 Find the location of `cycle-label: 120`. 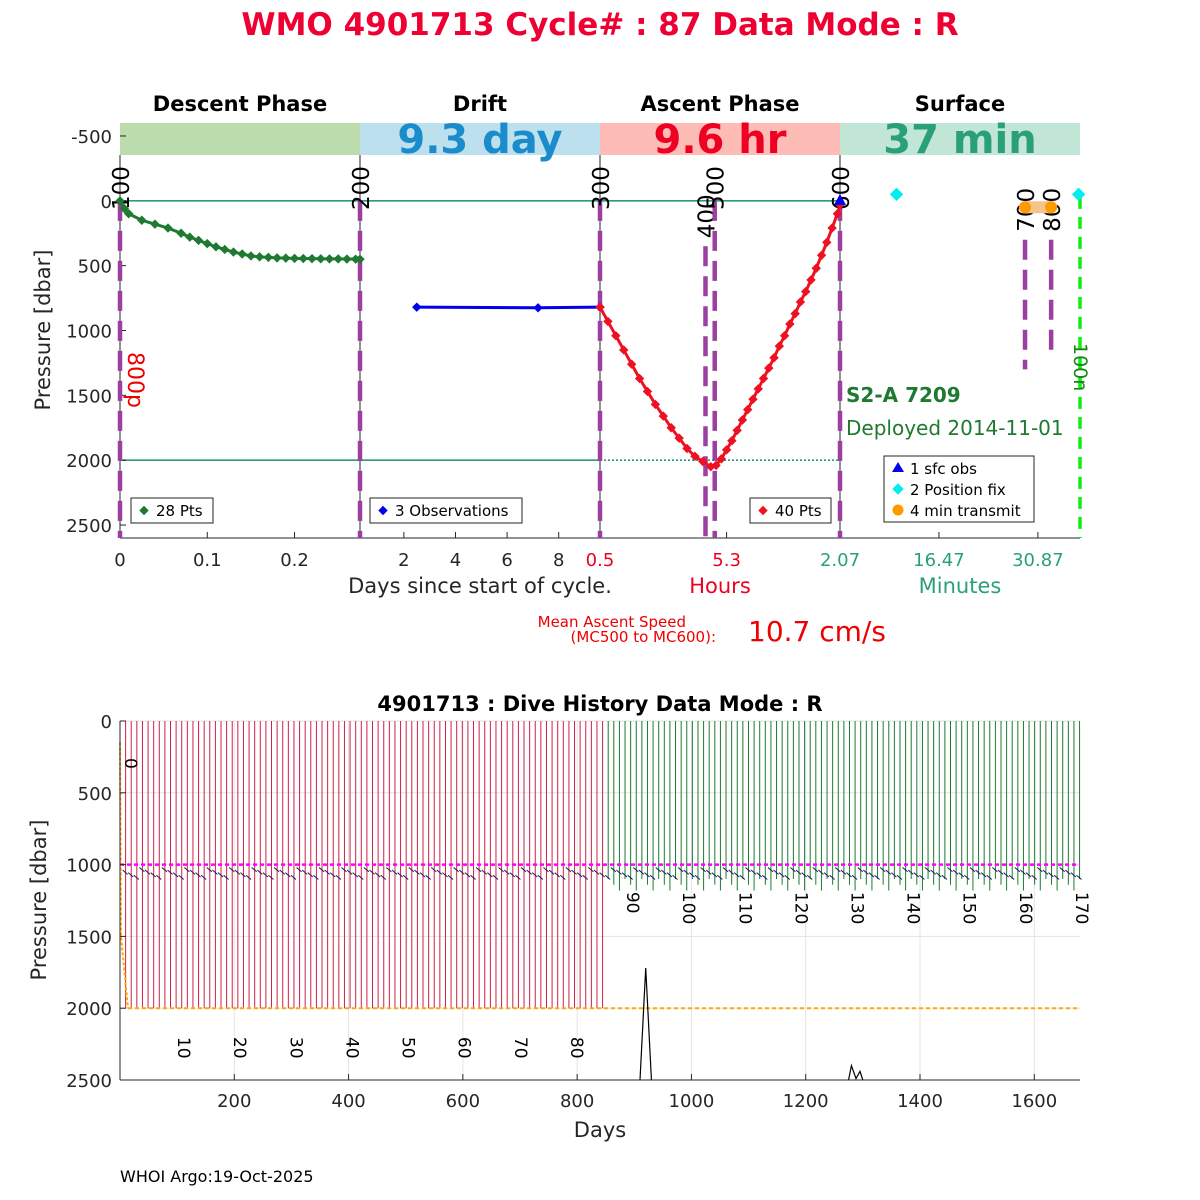

cycle-label: 120 is located at coordinates (800, 908).